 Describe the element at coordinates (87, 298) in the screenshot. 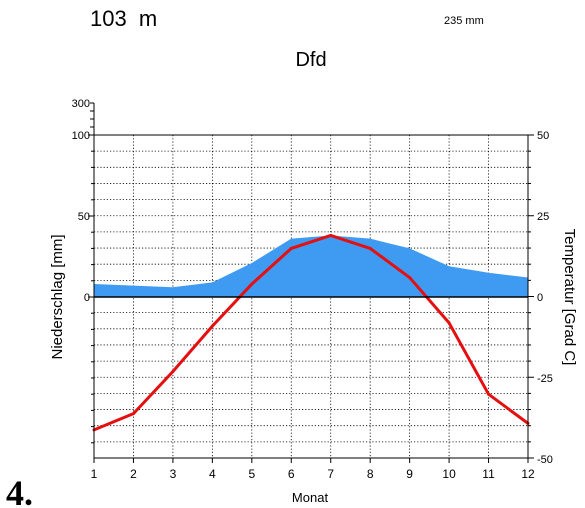

I see `y-left-tick-label: 0` at that location.